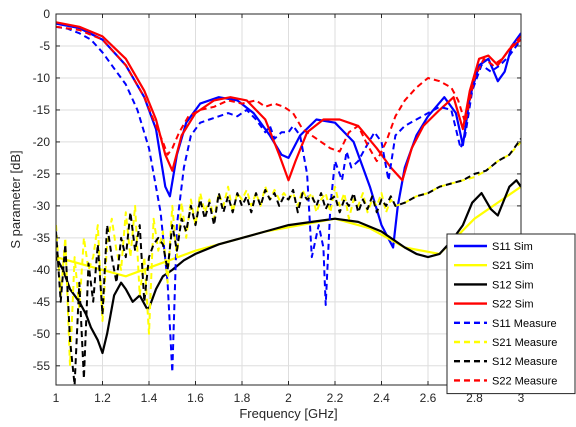 The image size is (576, 427). Describe the element at coordinates (195, 398) in the screenshot. I see `x-tick-label: 1.6` at that location.